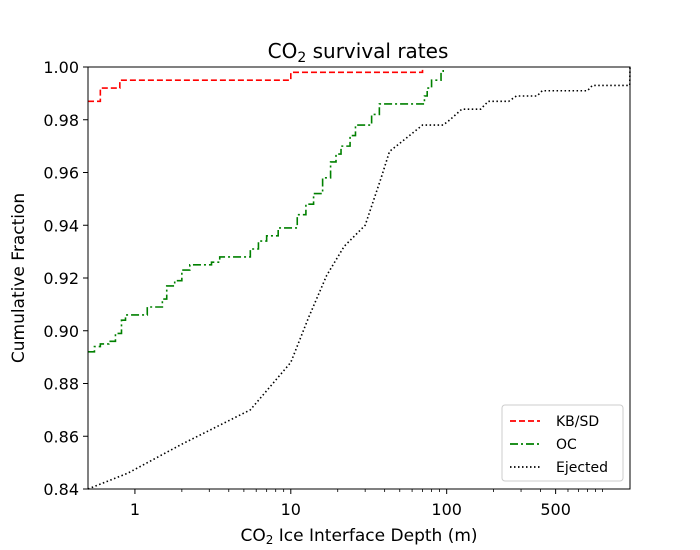 This screenshot has height=550, width=700. I want to click on y-tick-label: 0.86, so click(61, 436).